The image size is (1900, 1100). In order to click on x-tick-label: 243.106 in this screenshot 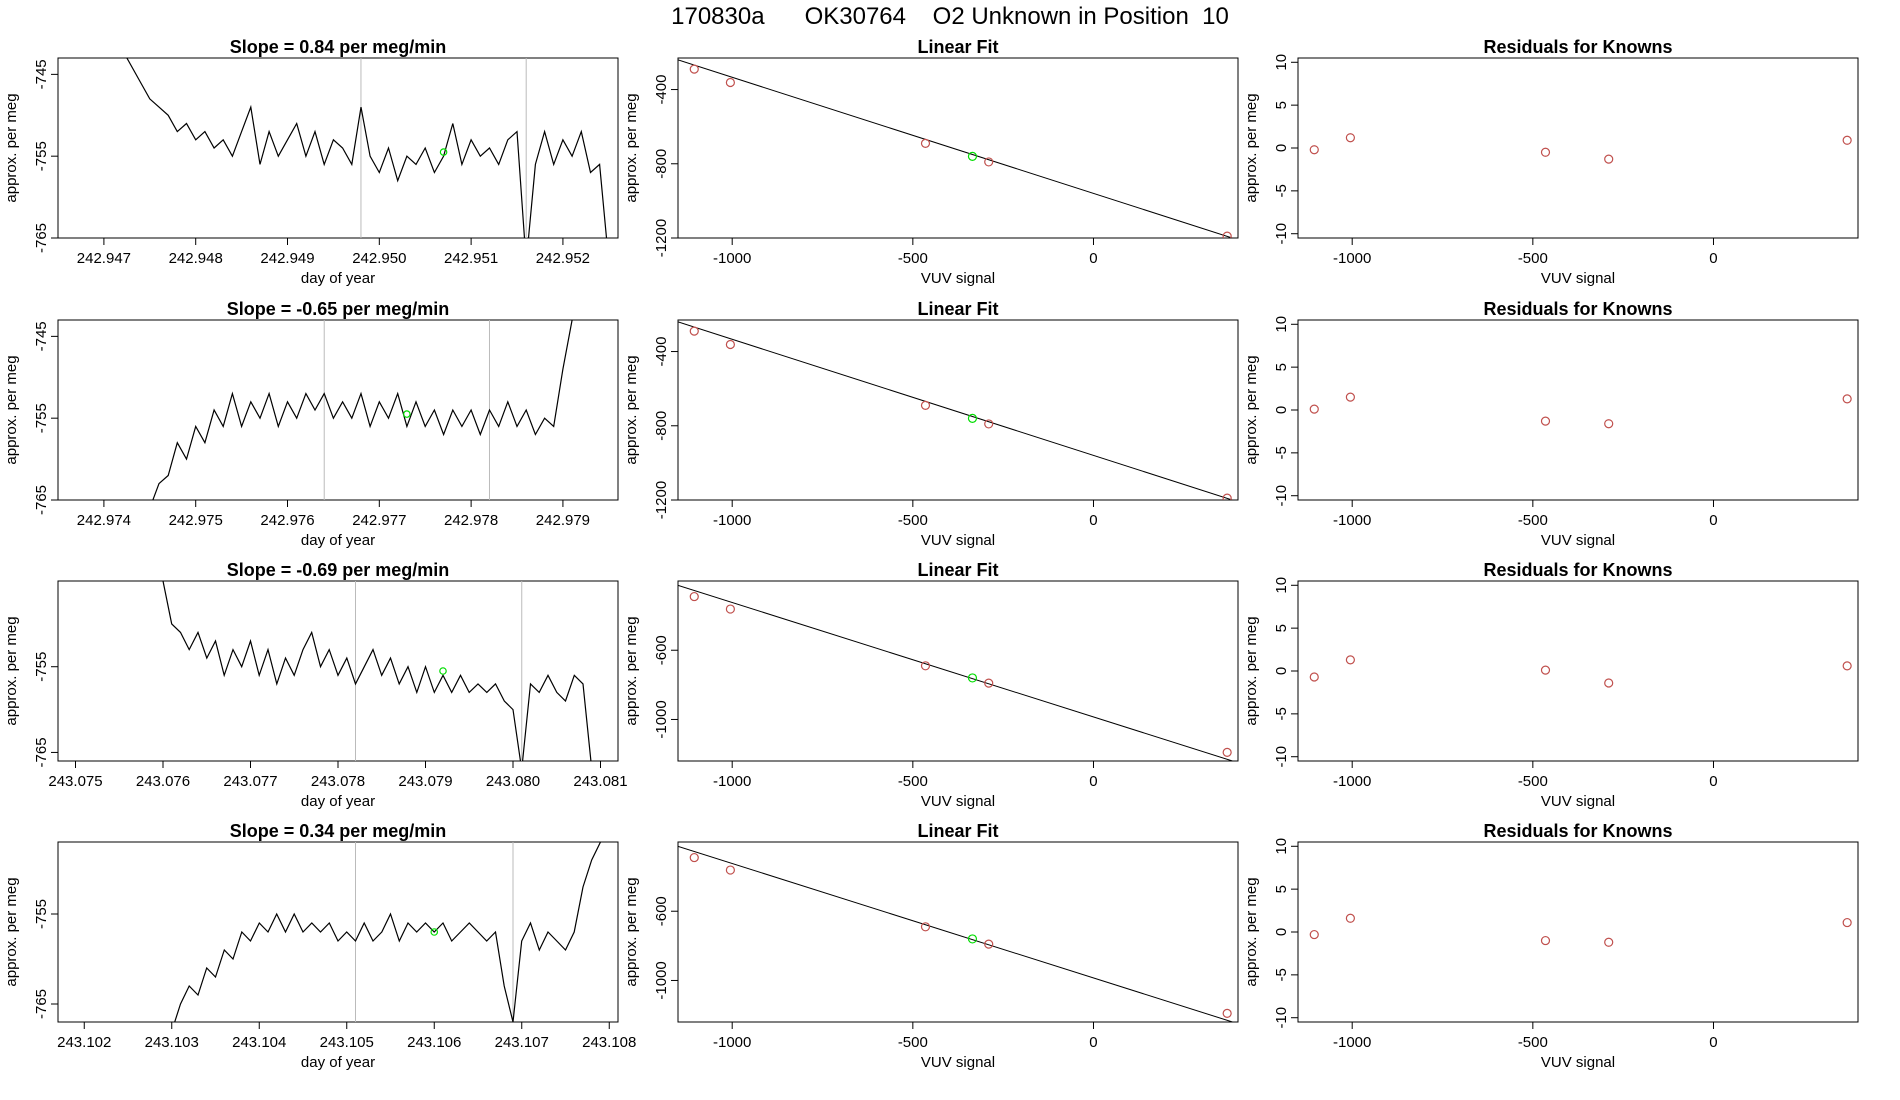, I will do `click(434, 1042)`.